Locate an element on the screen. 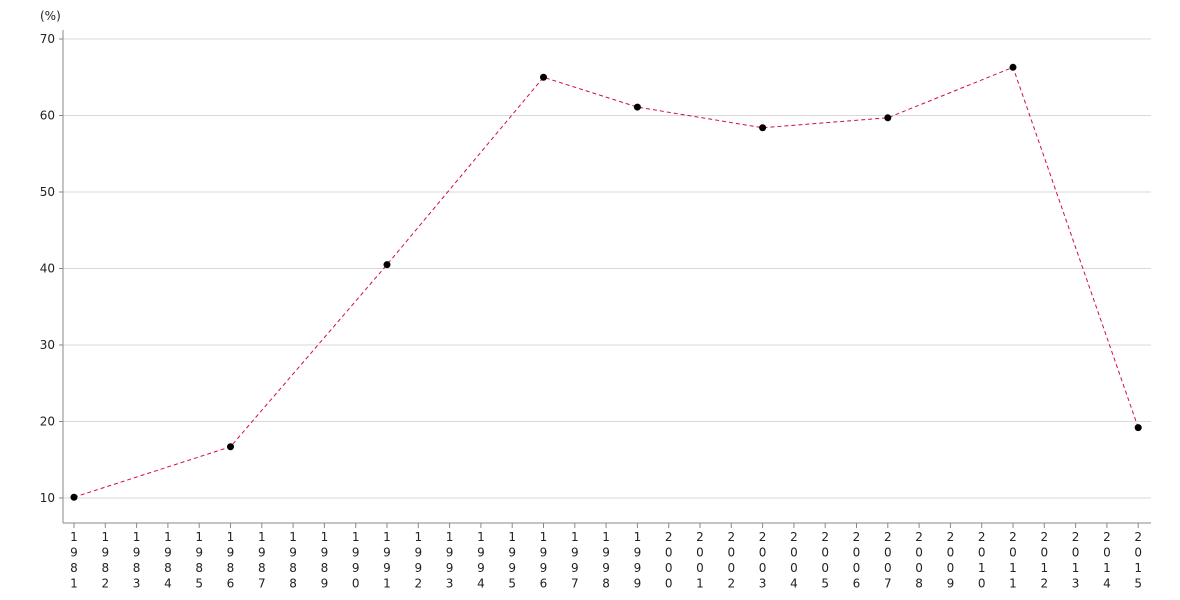 This screenshot has height=600, width=1180. y-tick-label-40: 40 is located at coordinates (47, 269).